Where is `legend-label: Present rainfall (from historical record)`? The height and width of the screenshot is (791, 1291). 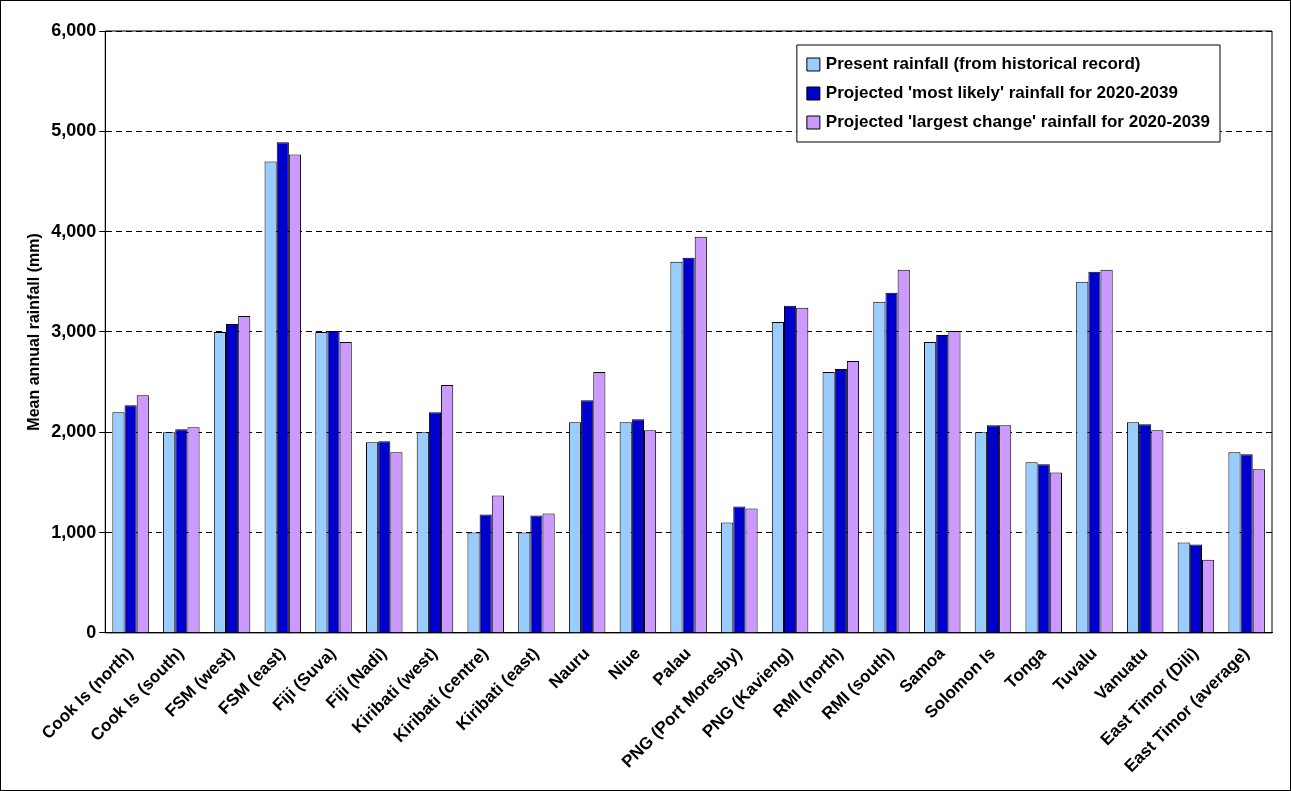 legend-label: Present rainfall (from historical record) is located at coordinates (983, 64).